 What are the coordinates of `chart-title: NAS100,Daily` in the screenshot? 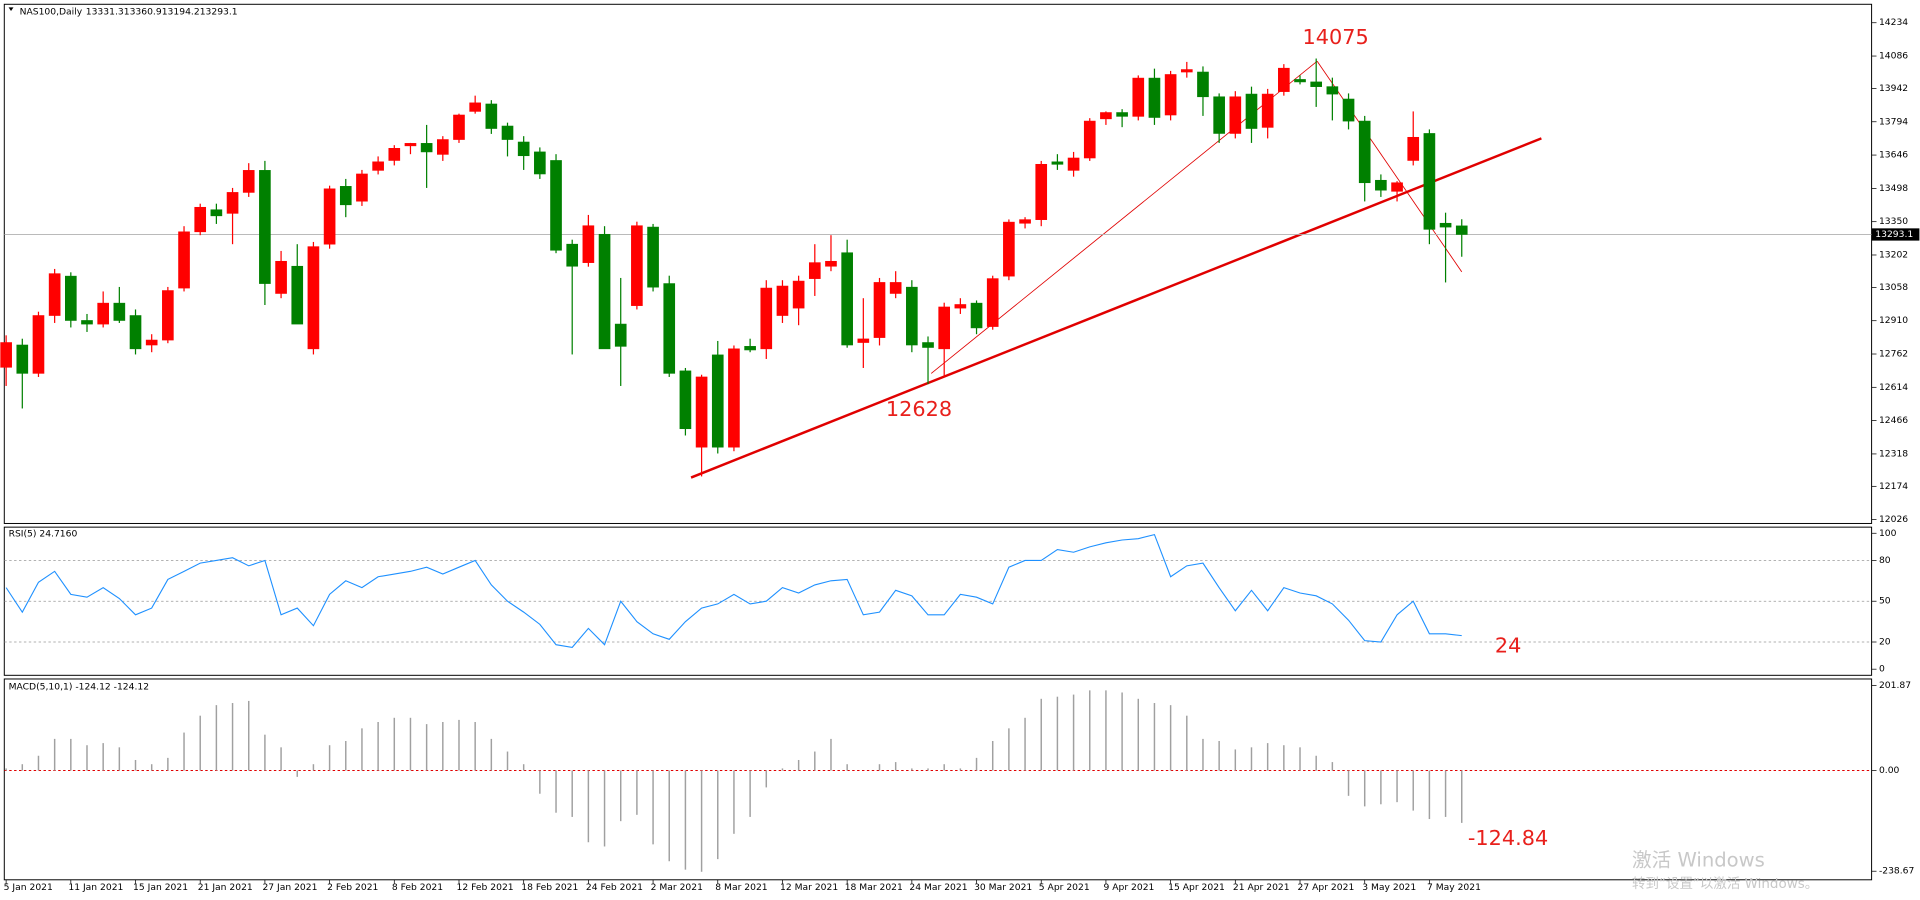 It's located at (51, 12).